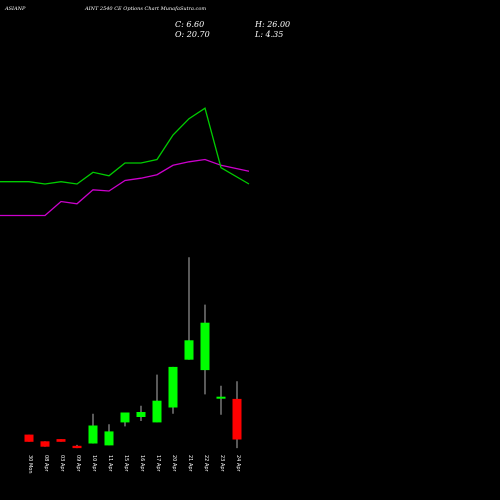 The image size is (500, 500). What do you see at coordinates (125, 146) in the screenshot?
I see `ma-fast-line` at bounding box center [125, 146].